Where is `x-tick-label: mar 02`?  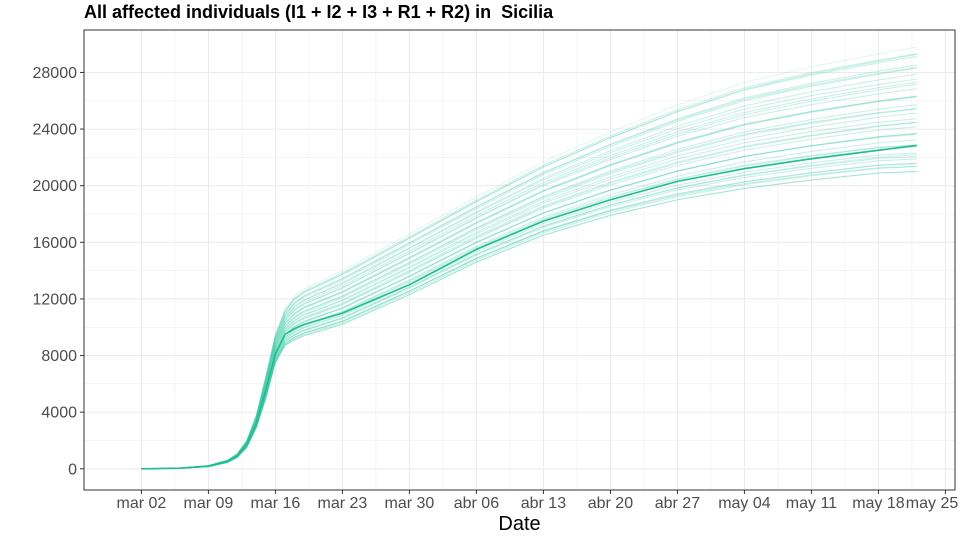
x-tick-label: mar 02 is located at coordinates (142, 503).